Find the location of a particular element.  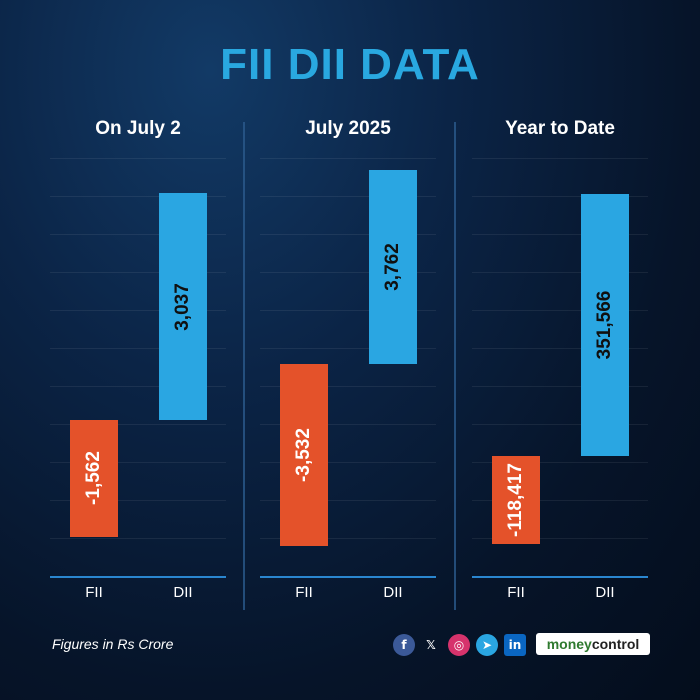

dii-bar: 3,037 is located at coordinates (183, 306).